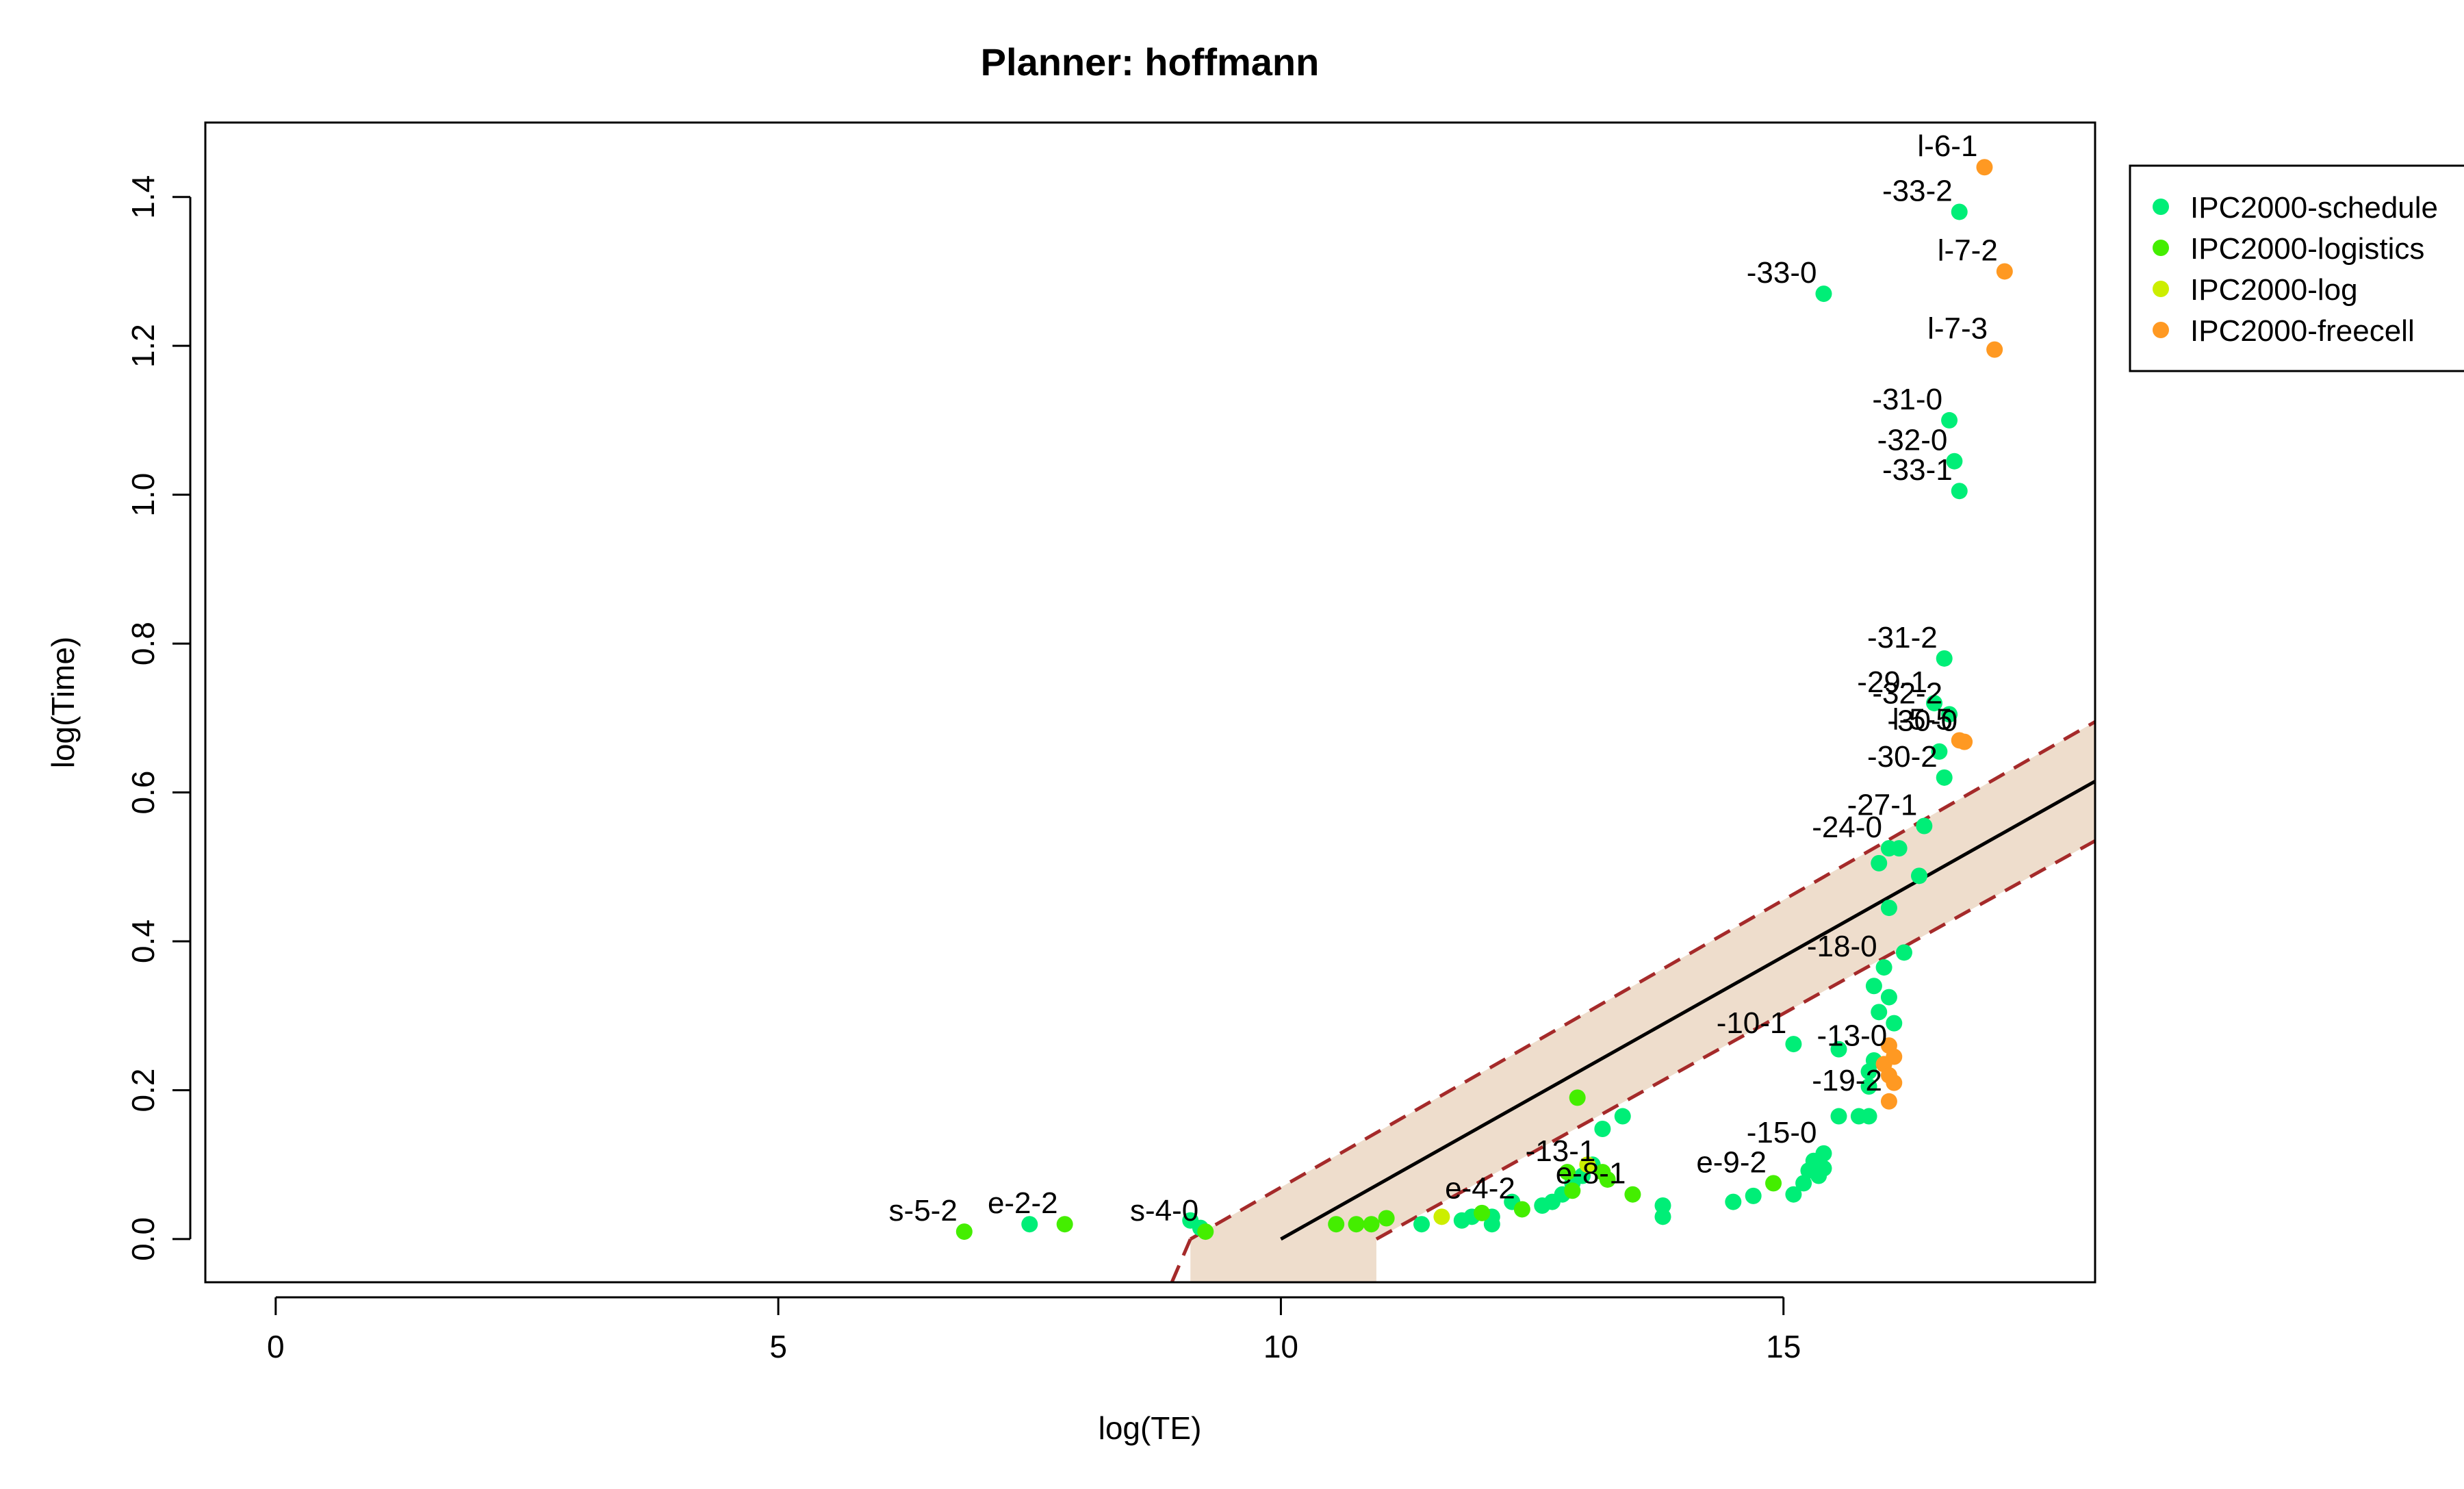 The image size is (2464, 1489). What do you see at coordinates (143, 941) in the screenshot?
I see `y-tick-label: 0.4` at bounding box center [143, 941].